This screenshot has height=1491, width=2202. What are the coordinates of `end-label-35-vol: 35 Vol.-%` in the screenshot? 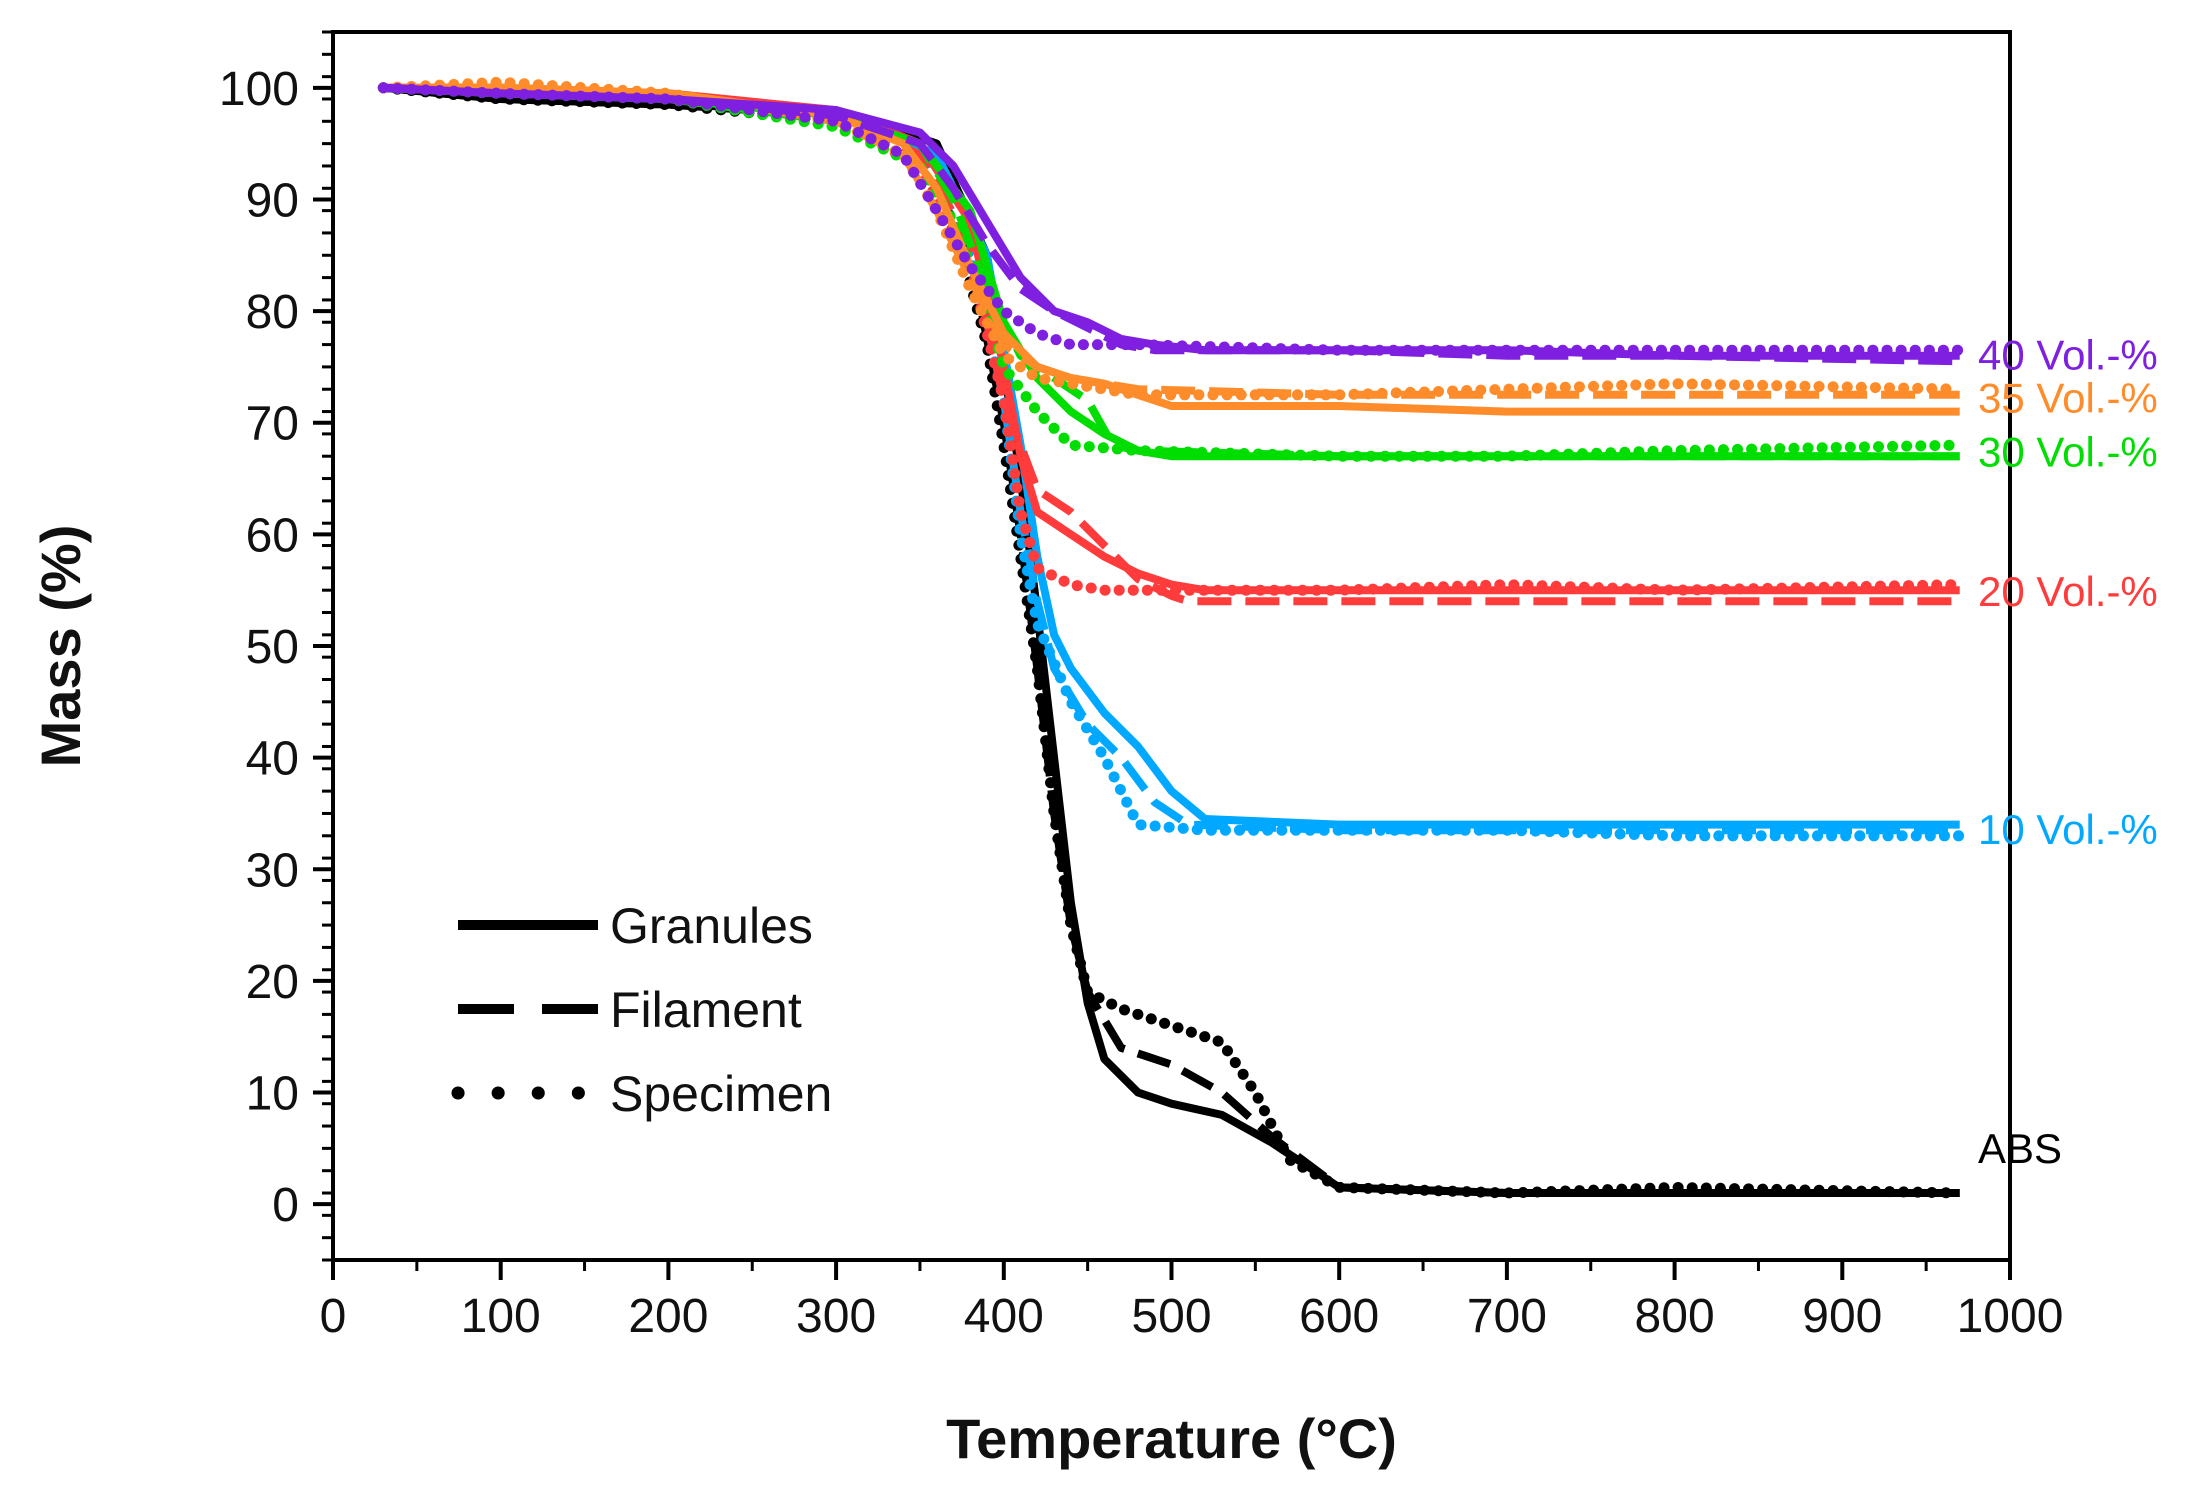 It's located at (2068, 398).